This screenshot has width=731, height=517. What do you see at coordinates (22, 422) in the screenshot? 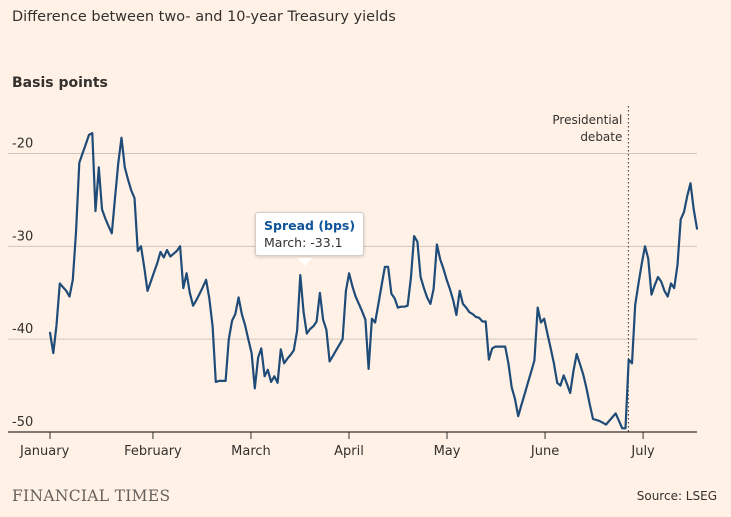
I see `y-tick-label: -50` at bounding box center [22, 422].